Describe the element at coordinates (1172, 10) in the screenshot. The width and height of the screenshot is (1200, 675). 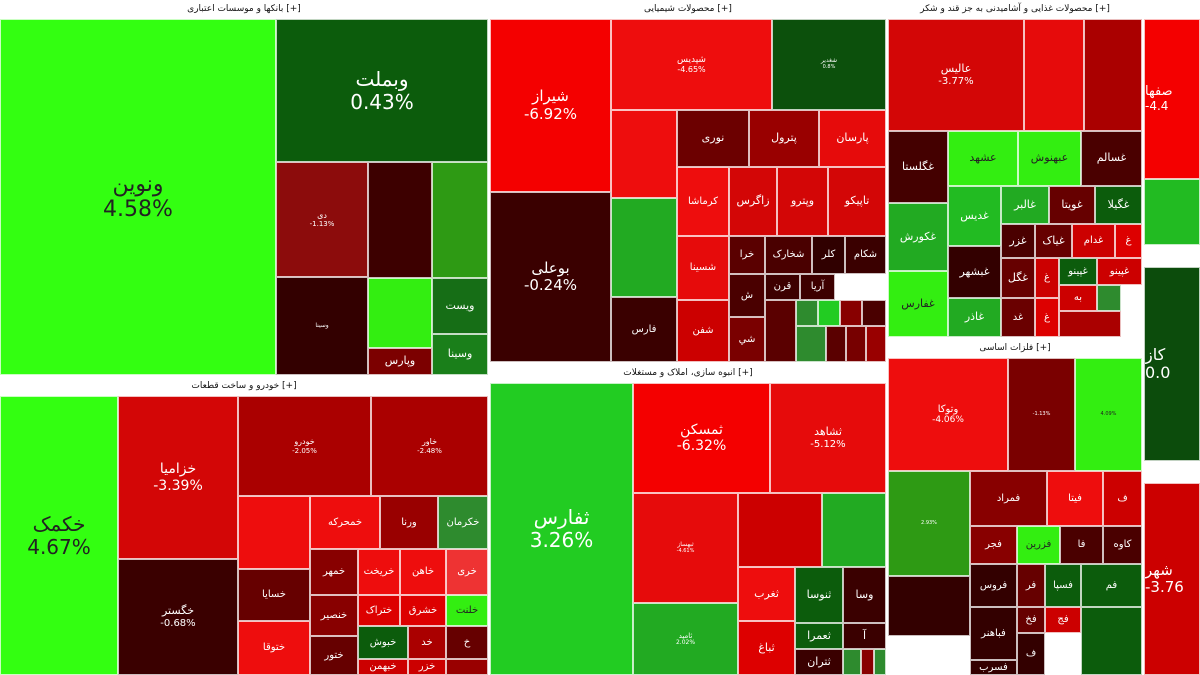
I see `sector-title-right-edge` at that location.